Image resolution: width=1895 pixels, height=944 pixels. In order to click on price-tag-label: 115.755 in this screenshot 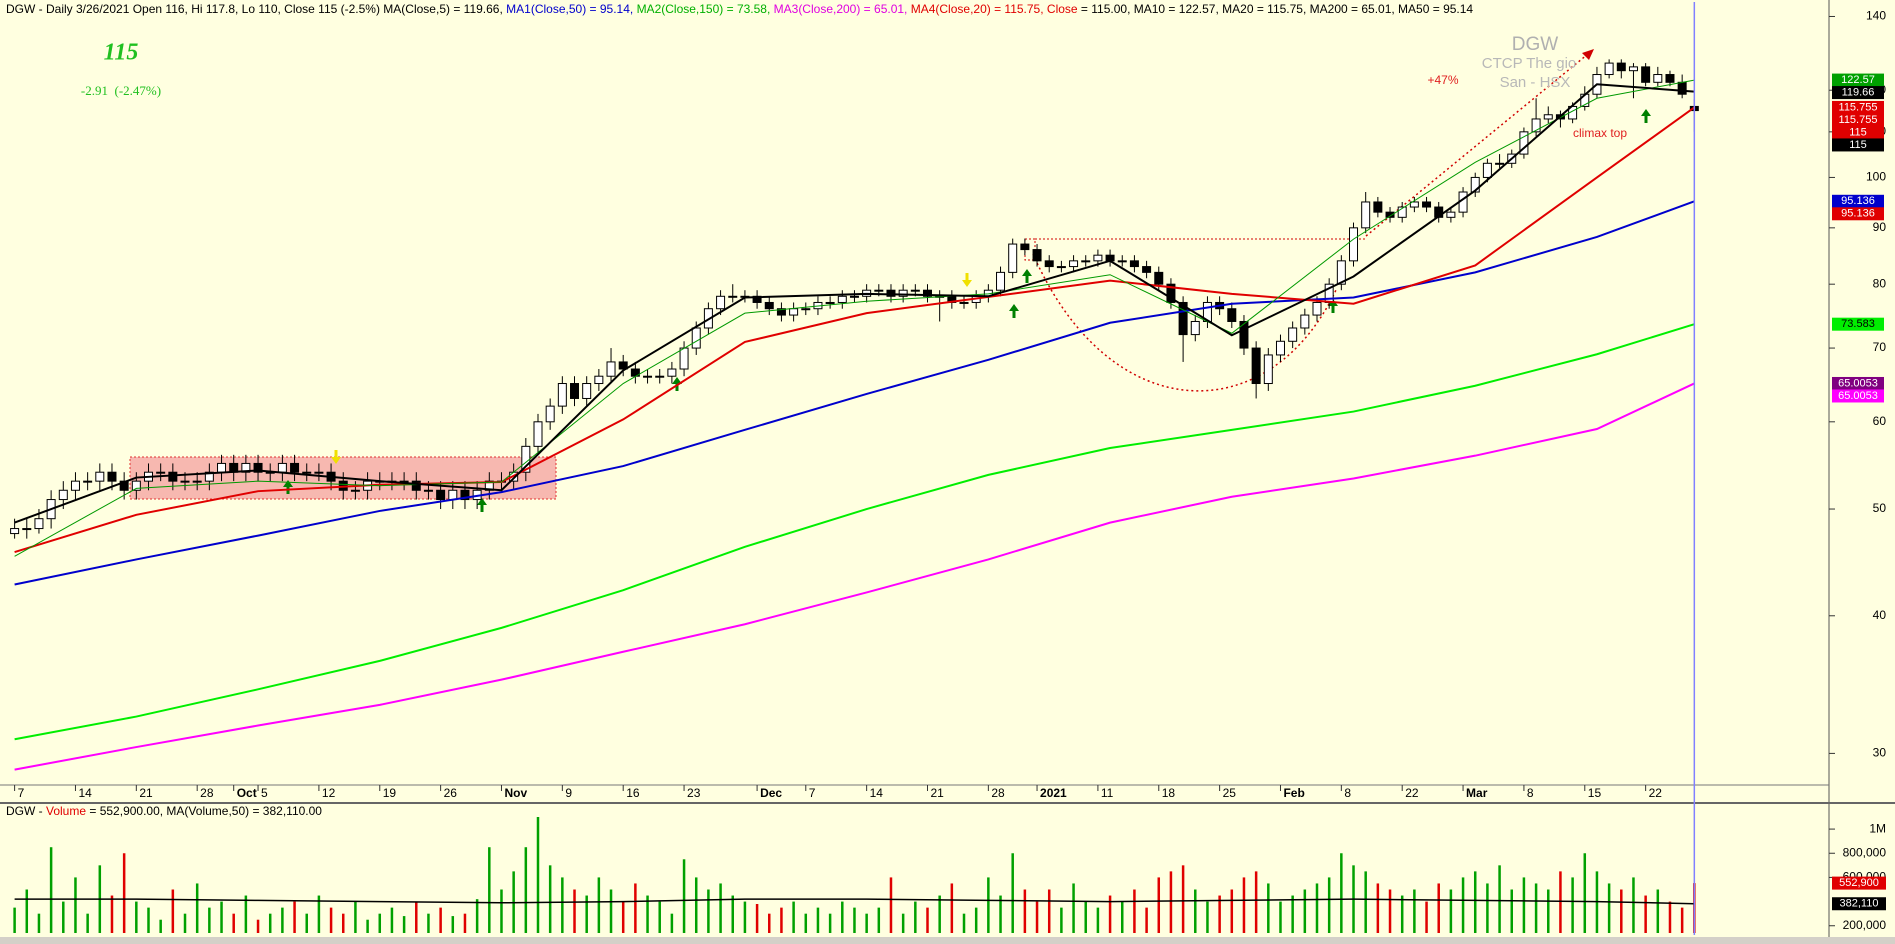, I will do `click(1858, 107)`.